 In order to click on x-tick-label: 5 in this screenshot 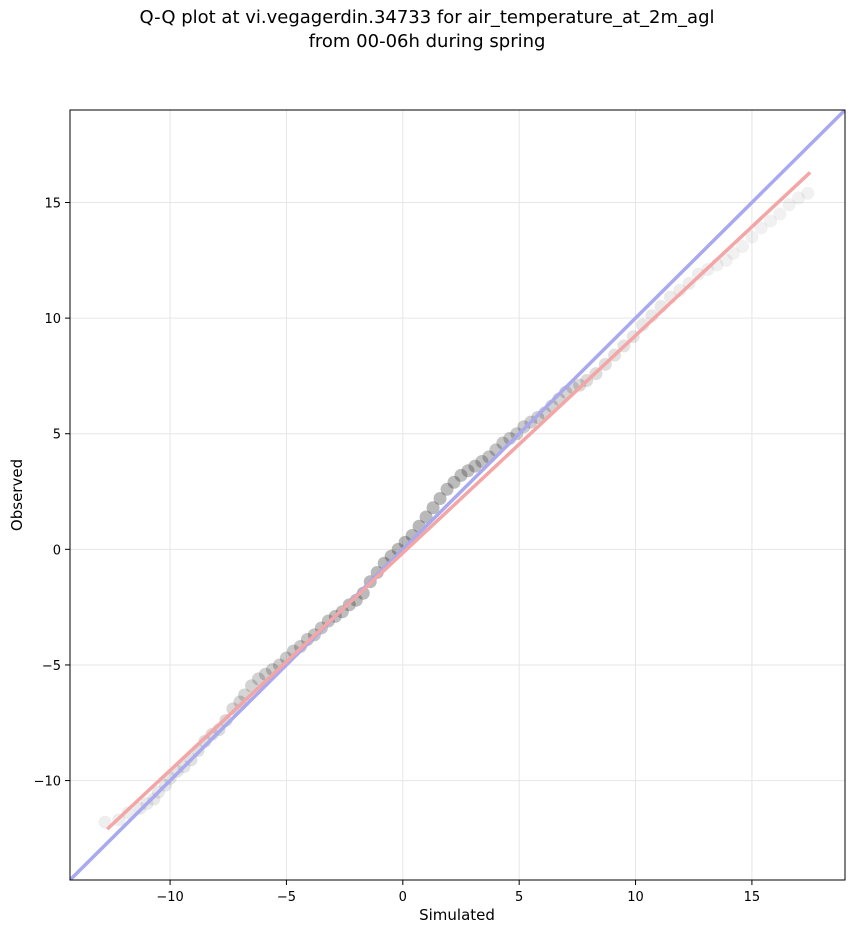, I will do `click(519, 897)`.